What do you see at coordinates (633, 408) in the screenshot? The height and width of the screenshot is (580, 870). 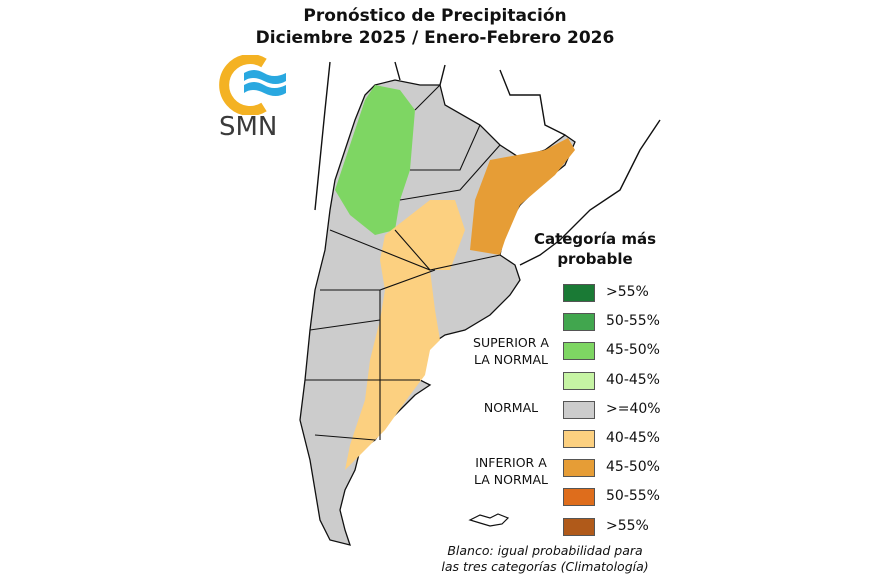 I see `legend-label: >=40%` at bounding box center [633, 408].